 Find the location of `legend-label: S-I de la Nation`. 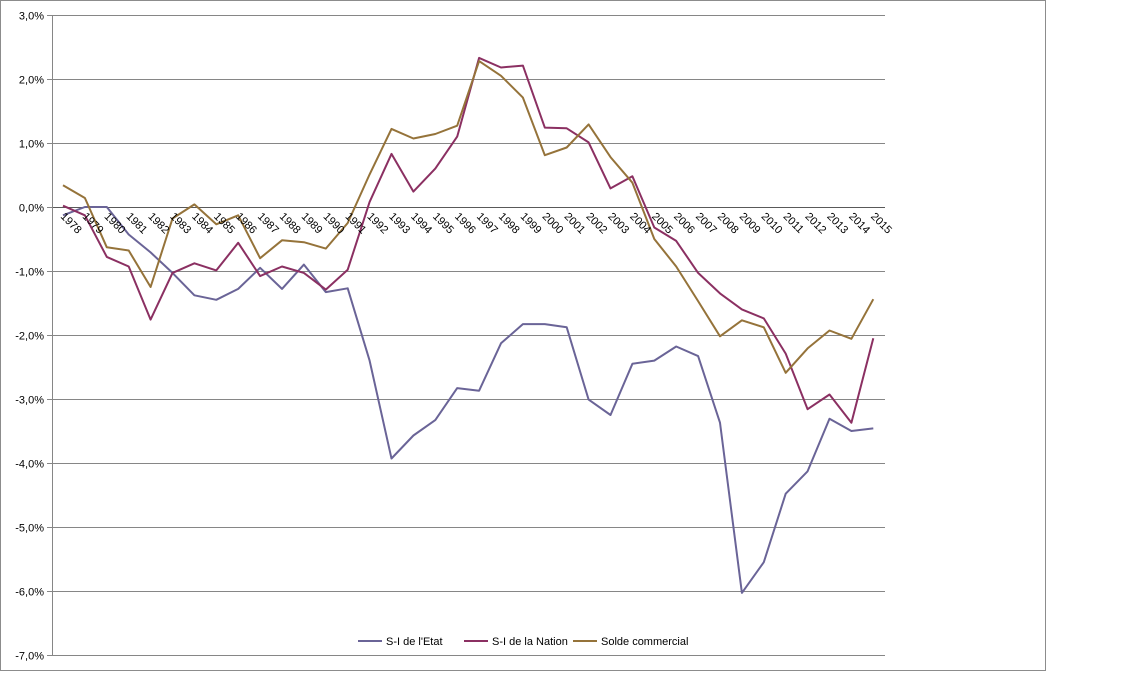

legend-label: S-I de la Nation is located at coordinates (530, 642).